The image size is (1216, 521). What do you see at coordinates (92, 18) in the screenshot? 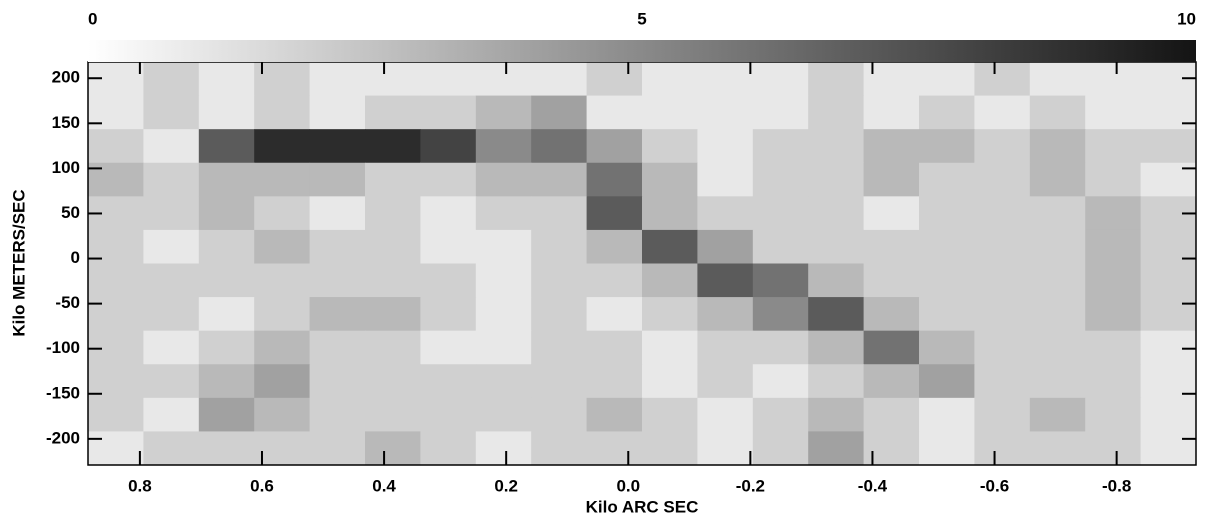
I see `colorbar-tick-label: 0` at bounding box center [92, 18].